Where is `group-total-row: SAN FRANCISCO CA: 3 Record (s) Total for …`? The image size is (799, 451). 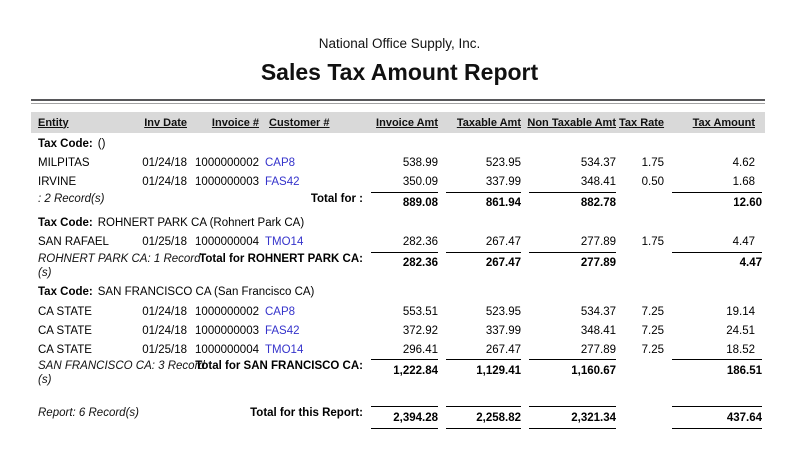
group-total-row: SAN FRANCISCO CA: 3 Record (s) Total for … is located at coordinates (398, 374).